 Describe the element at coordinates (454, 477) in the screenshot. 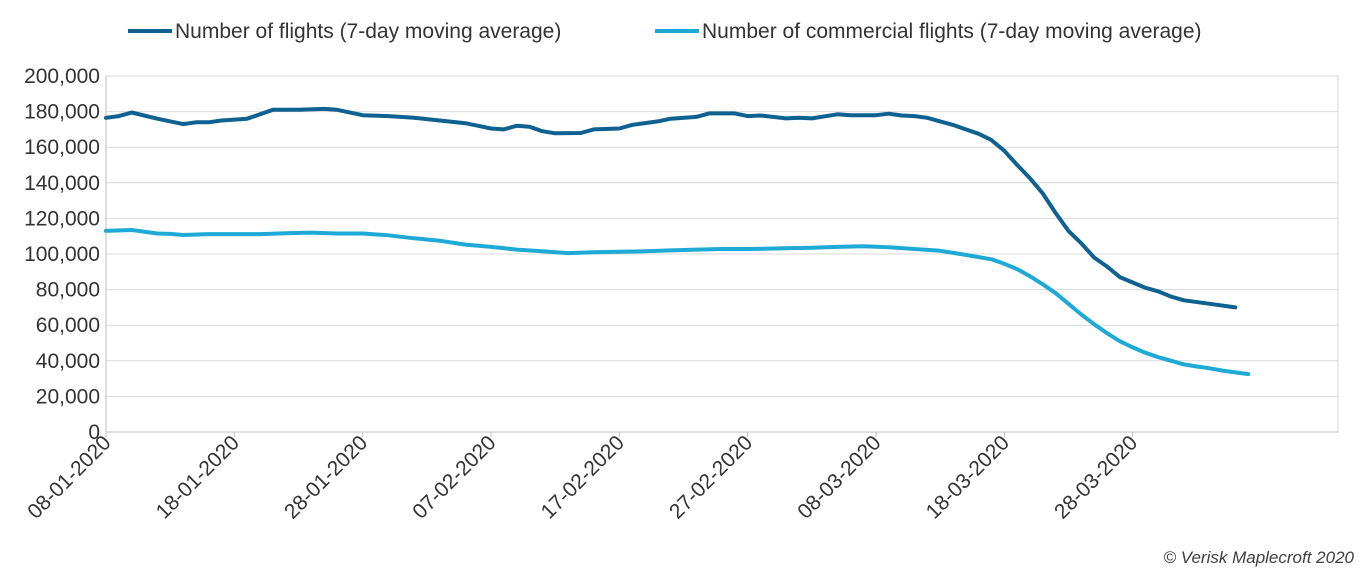

I see `x-tick-label: 07-02-2020` at that location.